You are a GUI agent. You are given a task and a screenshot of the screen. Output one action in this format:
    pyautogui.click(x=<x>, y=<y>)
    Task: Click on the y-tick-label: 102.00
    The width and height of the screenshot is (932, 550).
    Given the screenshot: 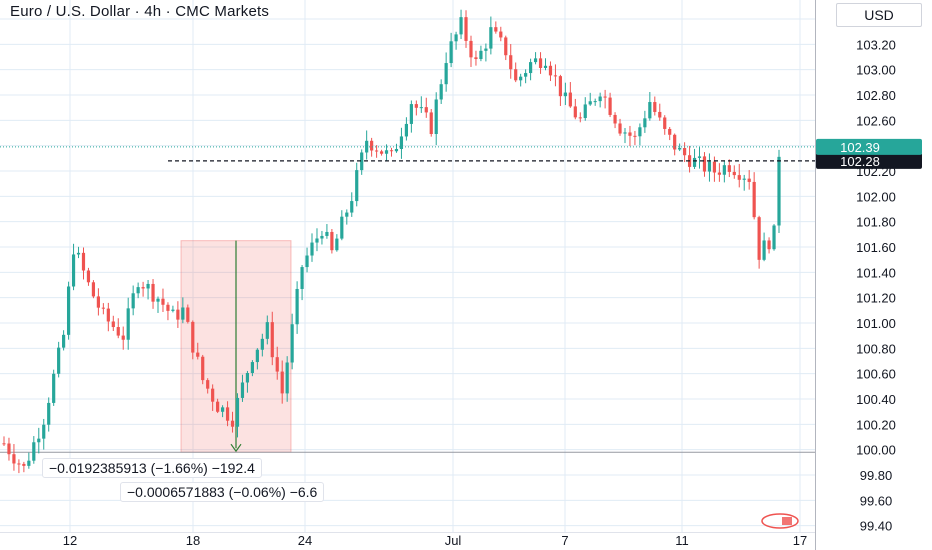 What is the action you would take?
    pyautogui.click(x=876, y=196)
    